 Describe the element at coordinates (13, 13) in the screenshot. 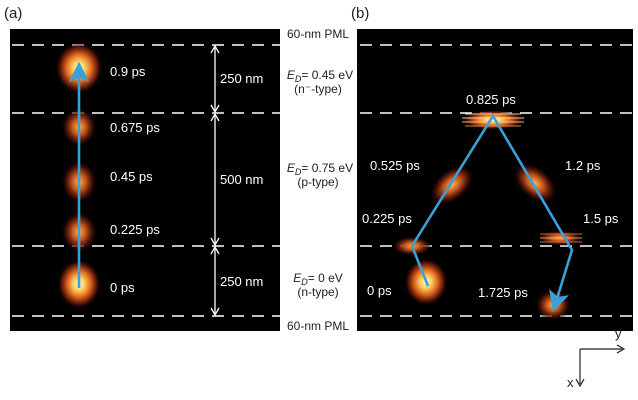

I see `panel-a-label: (a)` at that location.